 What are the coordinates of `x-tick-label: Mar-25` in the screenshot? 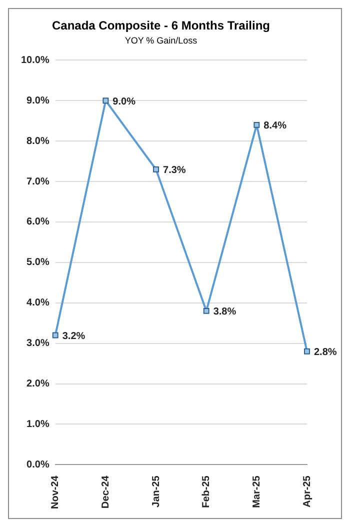 It's located at (256, 491).